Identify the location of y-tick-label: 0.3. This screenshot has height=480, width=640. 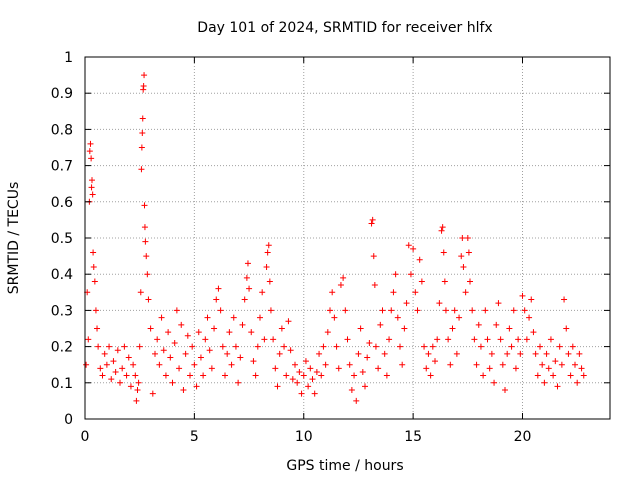
(62, 311).